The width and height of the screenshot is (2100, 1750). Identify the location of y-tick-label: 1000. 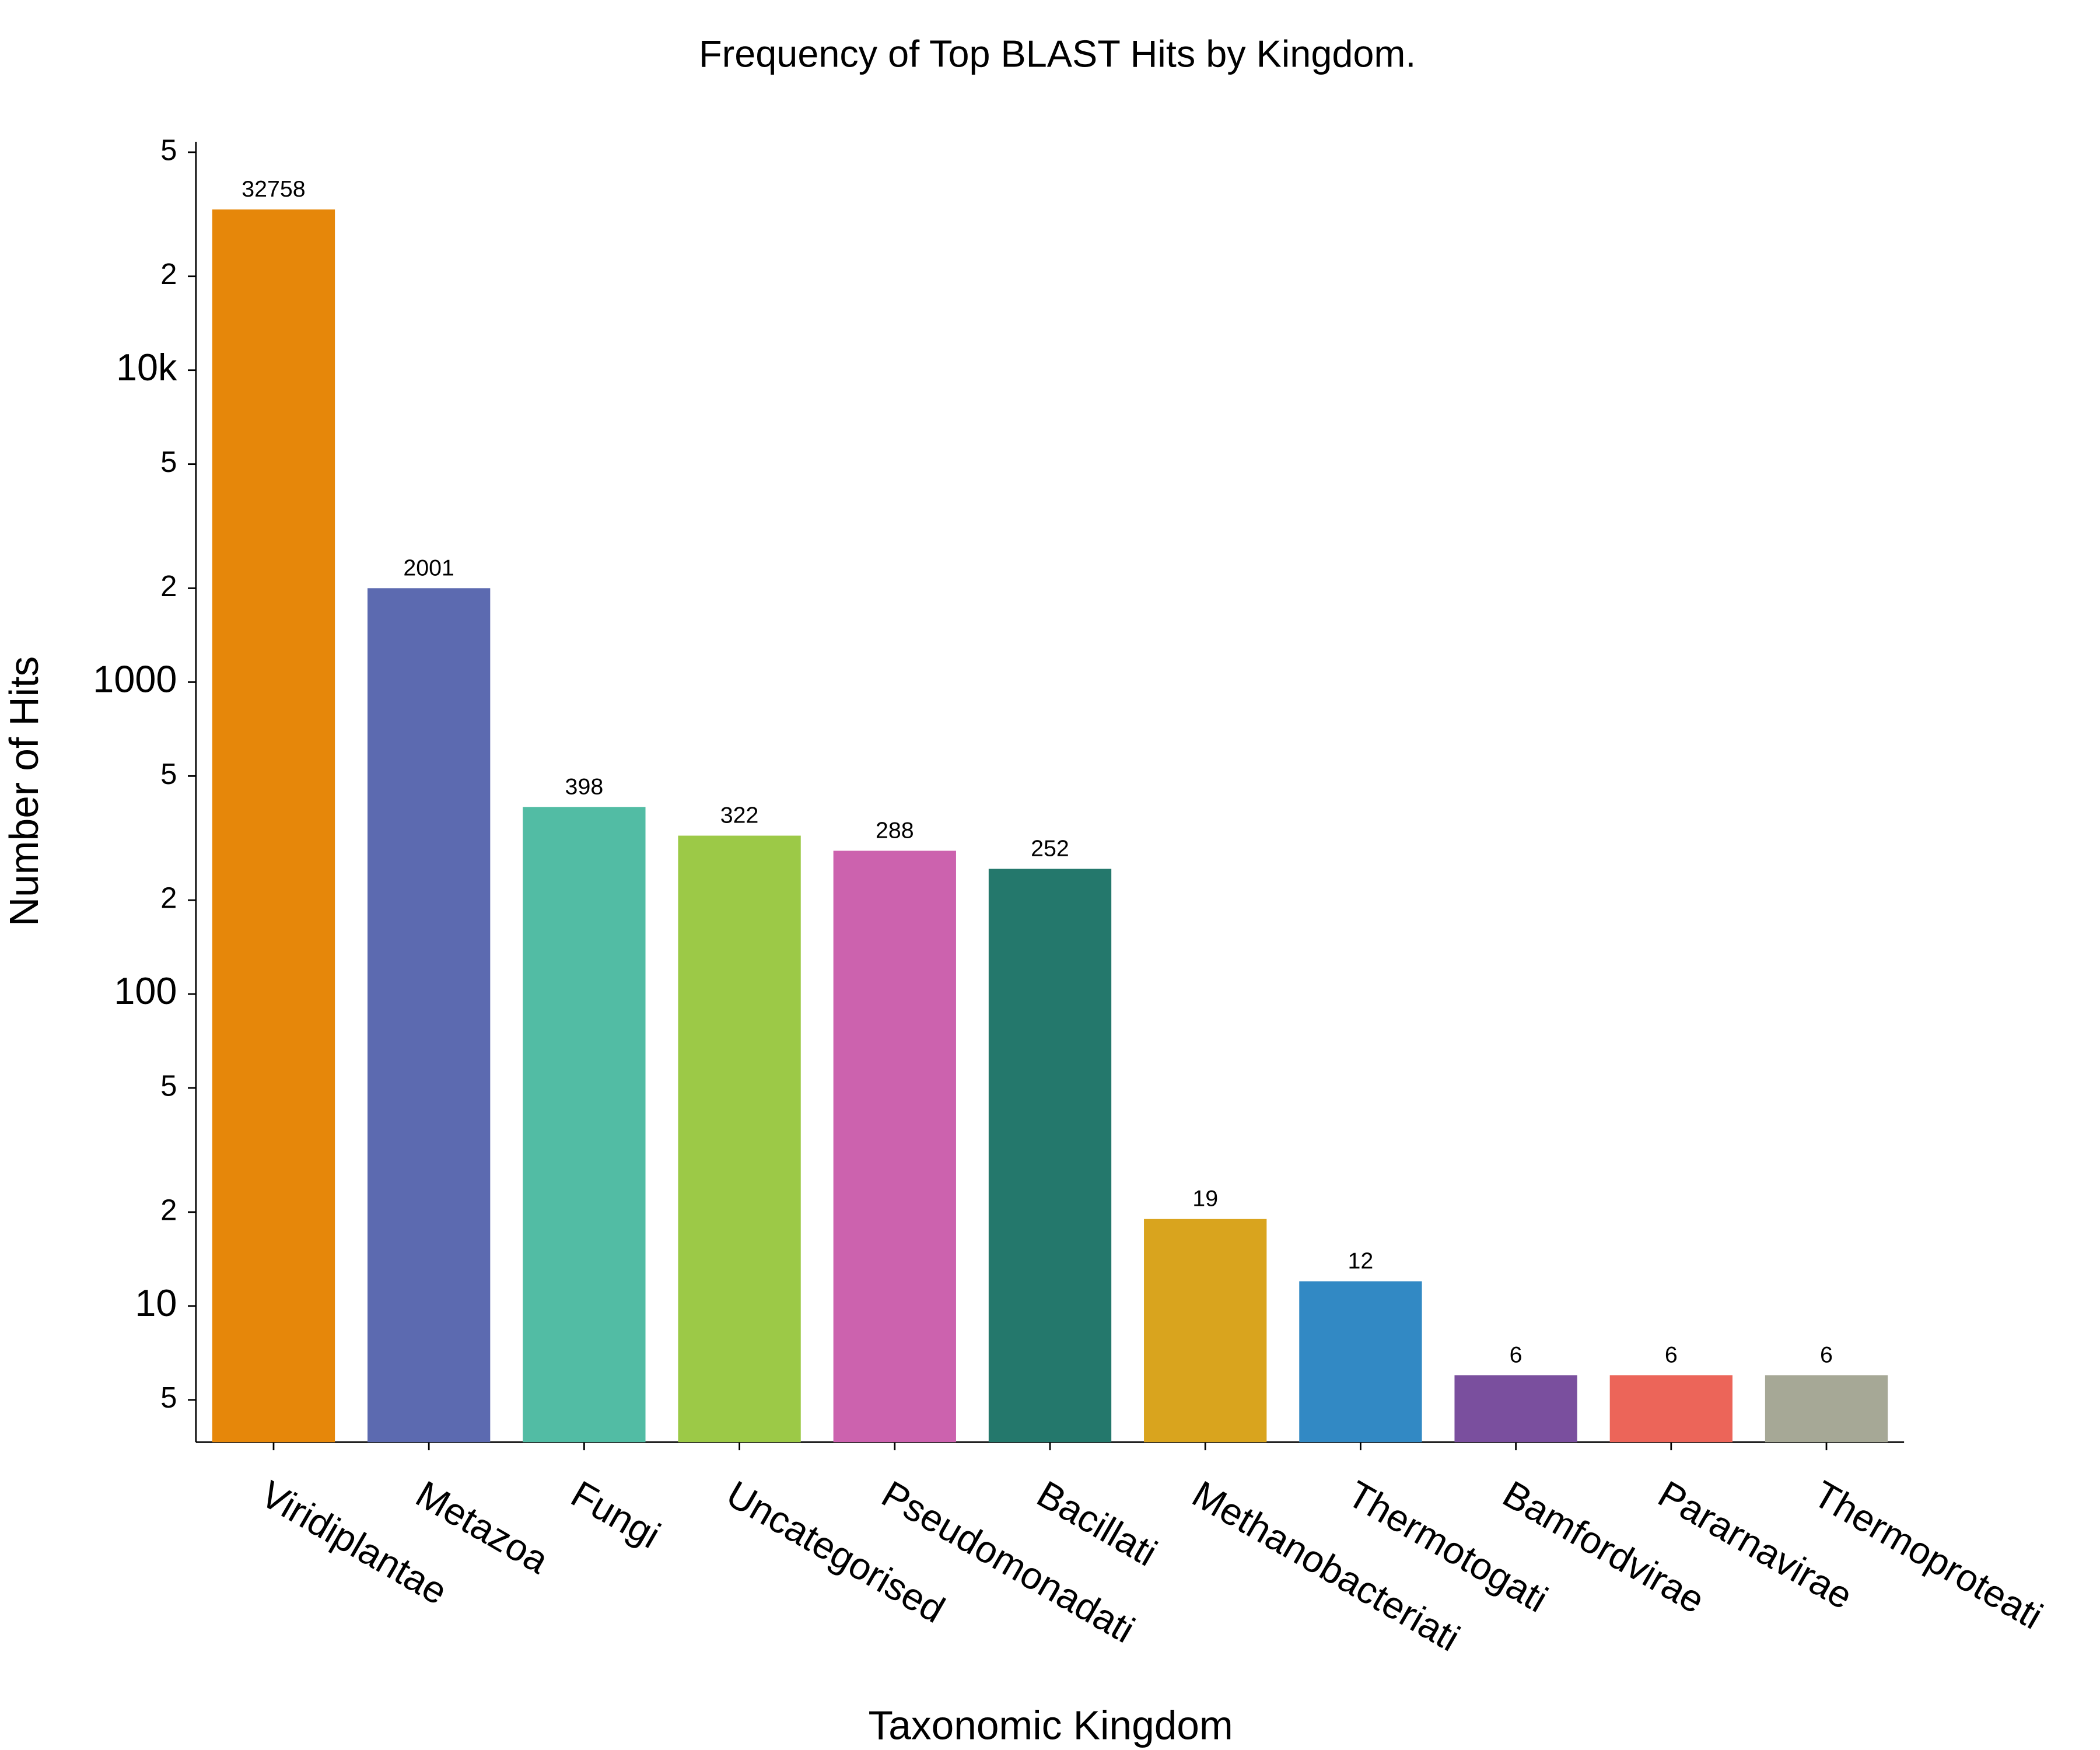
(135, 680).